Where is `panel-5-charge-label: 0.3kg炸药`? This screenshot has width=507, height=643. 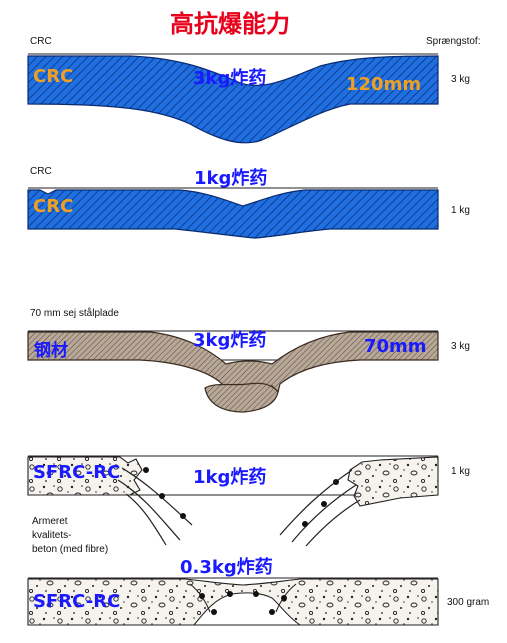
panel-5-charge-label: 0.3kg炸药 is located at coordinates (226, 567).